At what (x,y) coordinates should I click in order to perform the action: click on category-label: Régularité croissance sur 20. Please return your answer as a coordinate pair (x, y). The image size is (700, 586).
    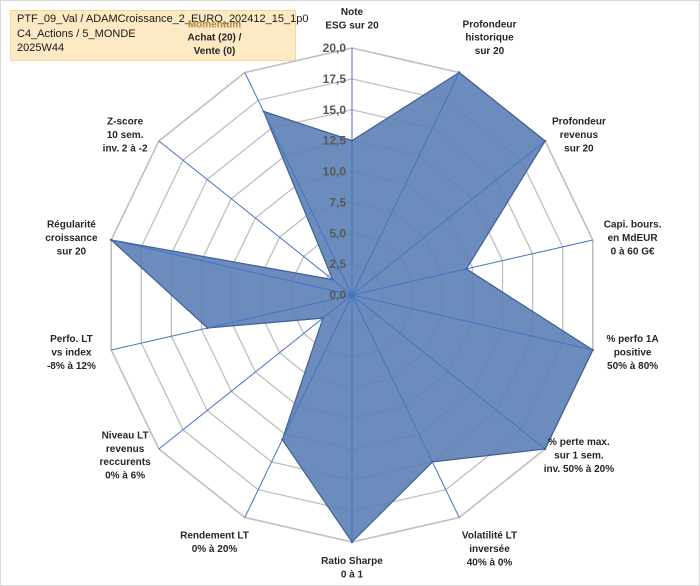
    Looking at the image, I should click on (71, 239).